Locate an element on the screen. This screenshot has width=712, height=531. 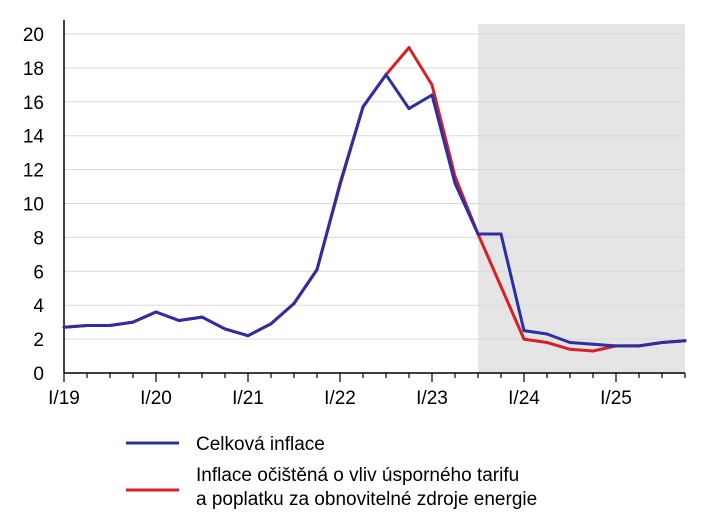
legend-label: Inflace očištěná o vliv úsporného tarifu is located at coordinates (357, 475).